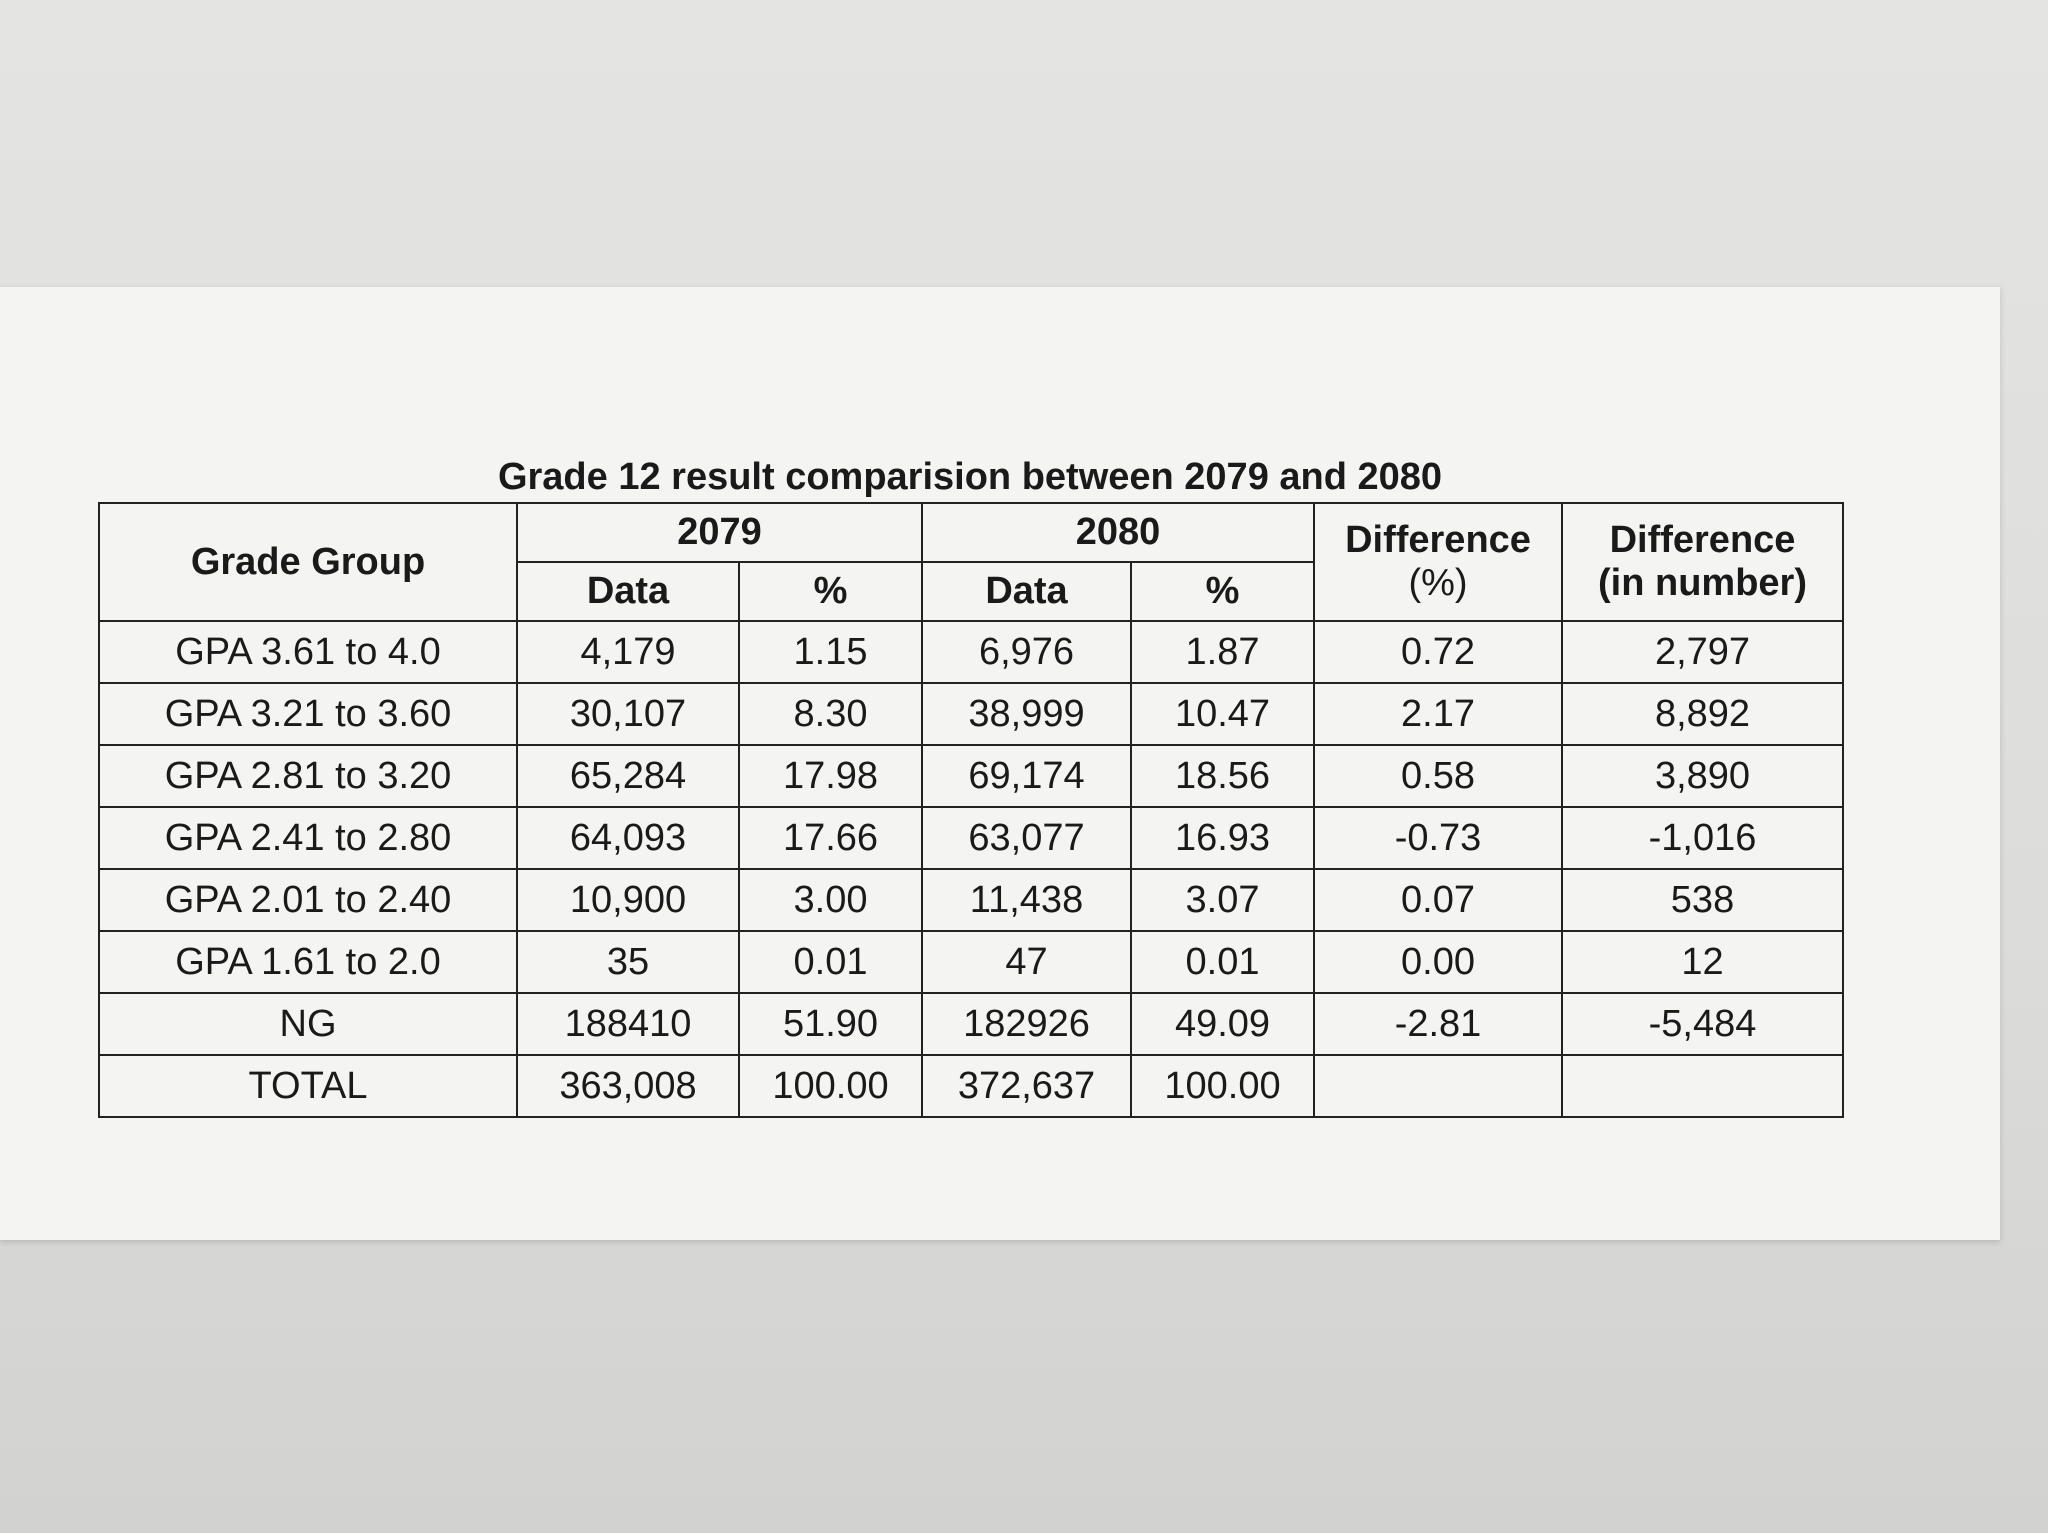  What do you see at coordinates (308, 900) in the screenshot?
I see `row-label: GPA 2.01 to 2.40` at bounding box center [308, 900].